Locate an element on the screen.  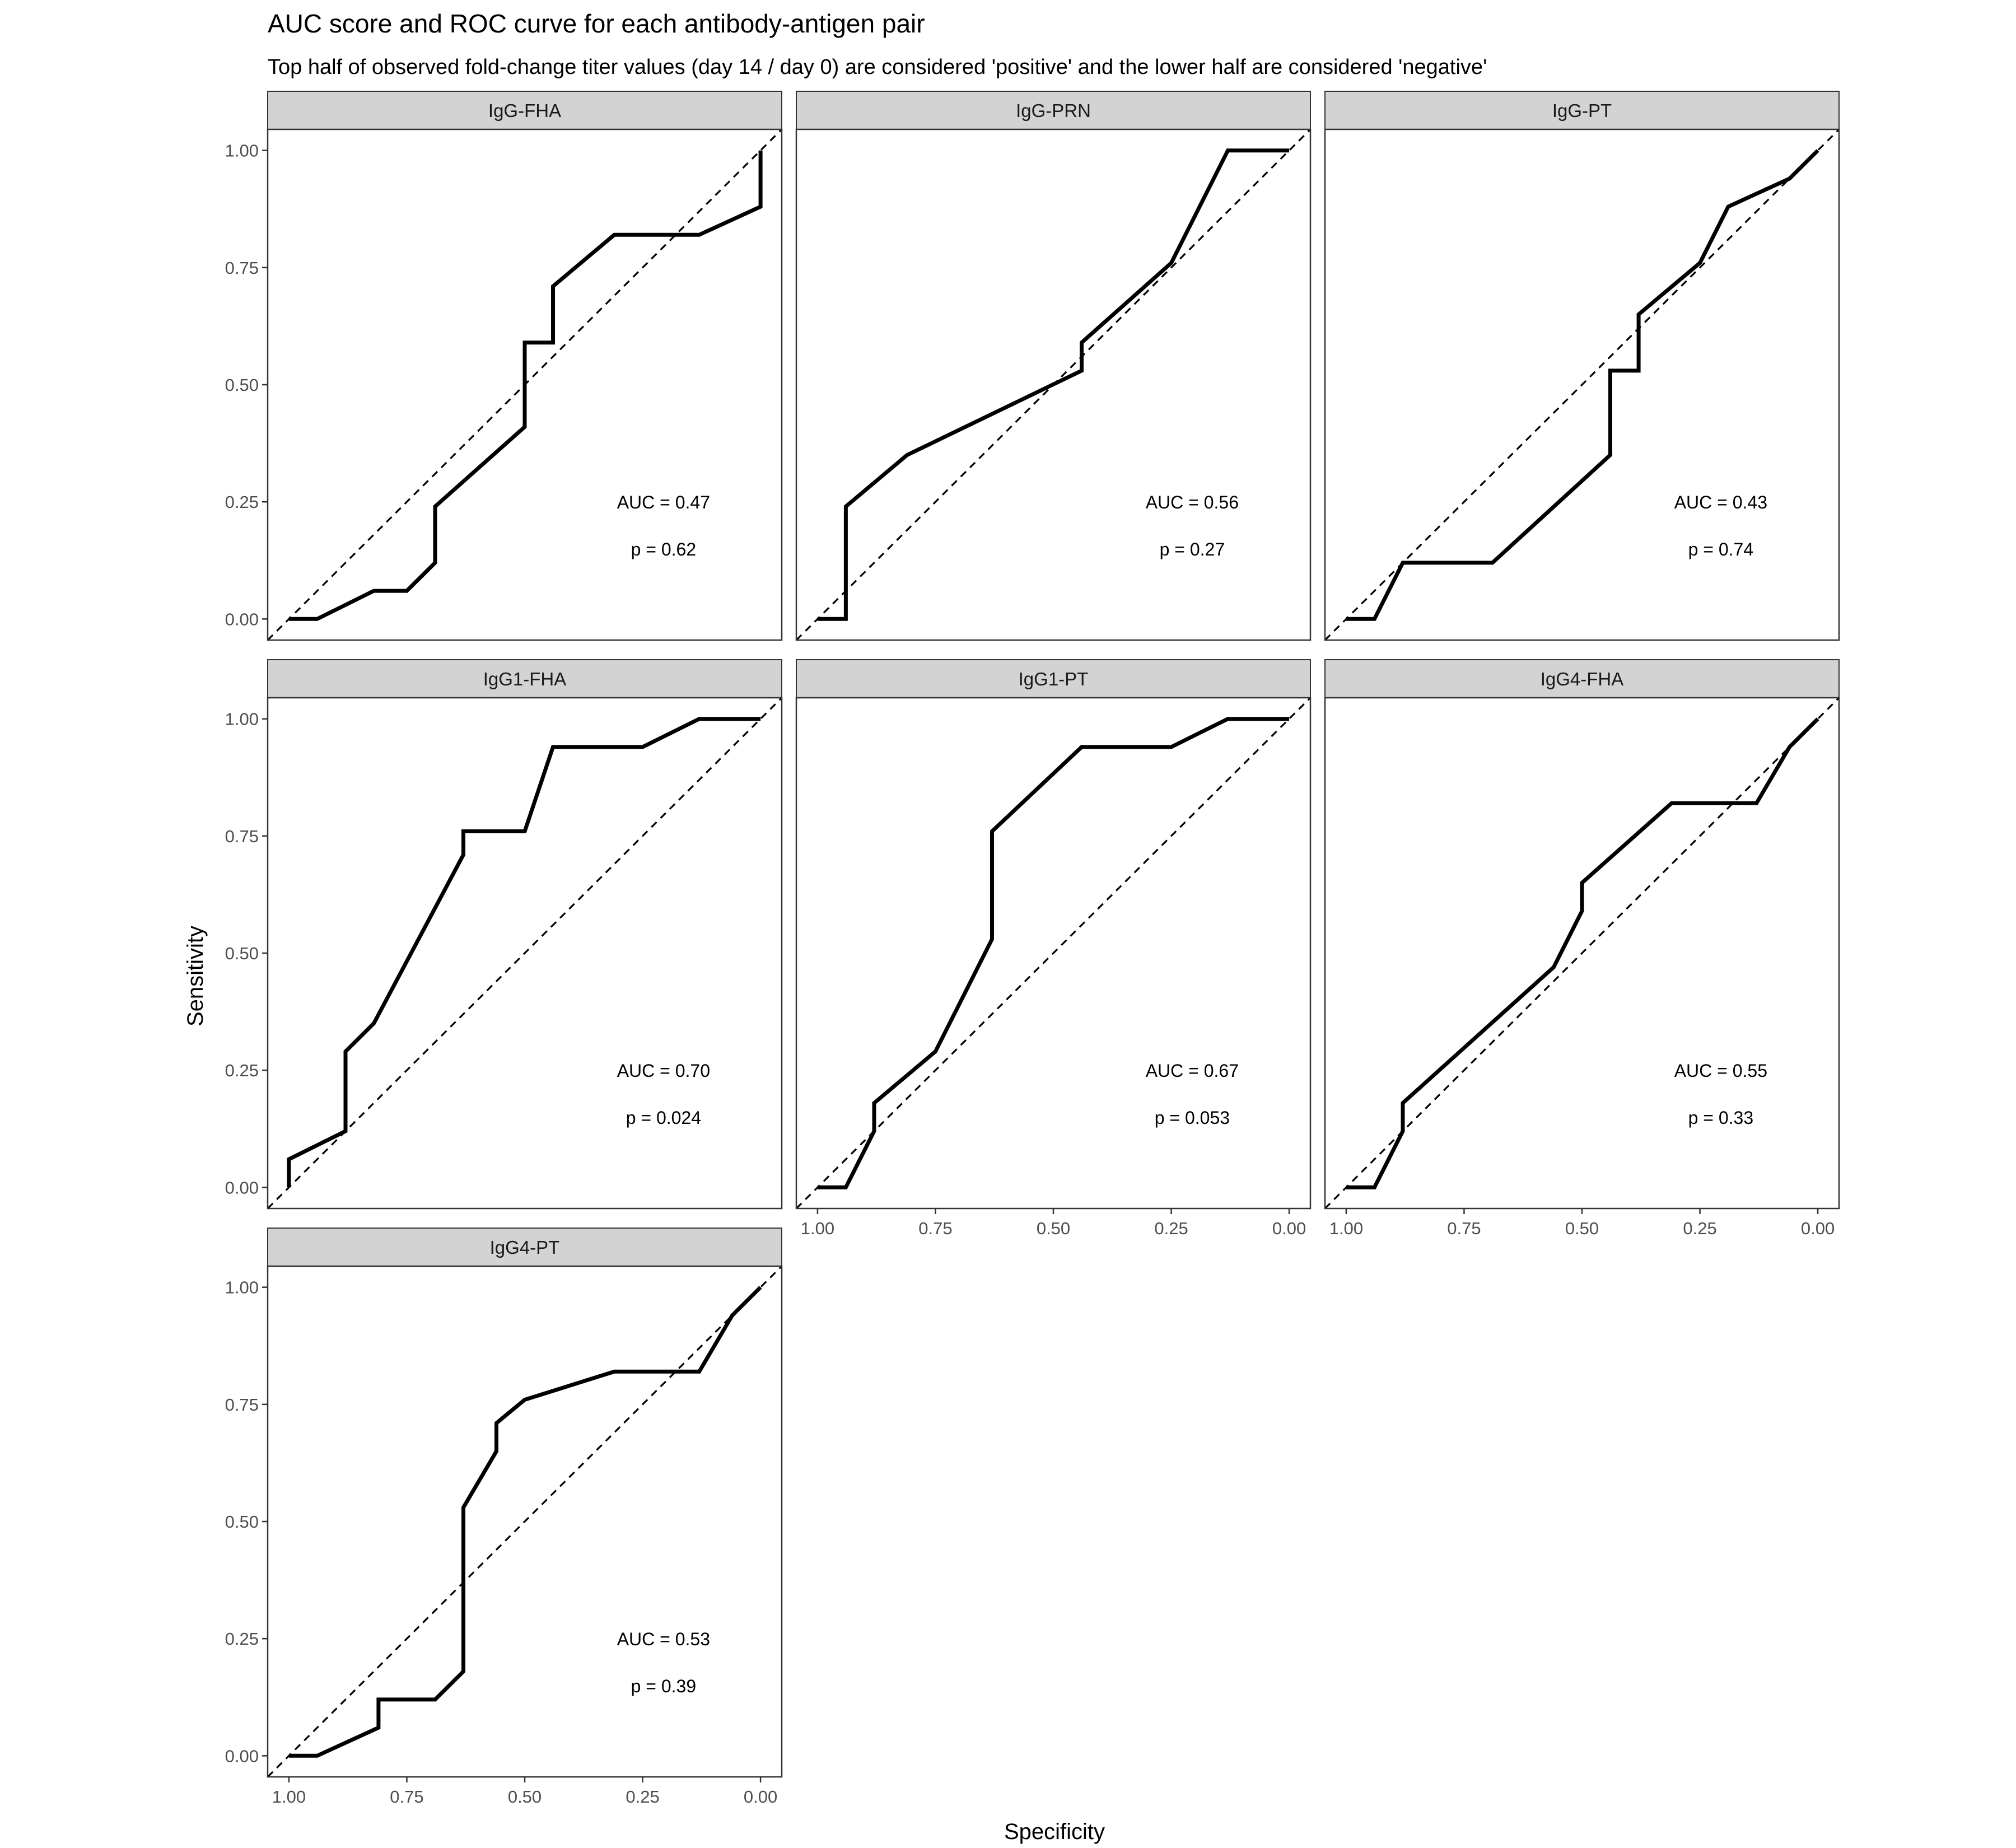
auc-label: AUC = 0.55 is located at coordinates (1721, 1071).